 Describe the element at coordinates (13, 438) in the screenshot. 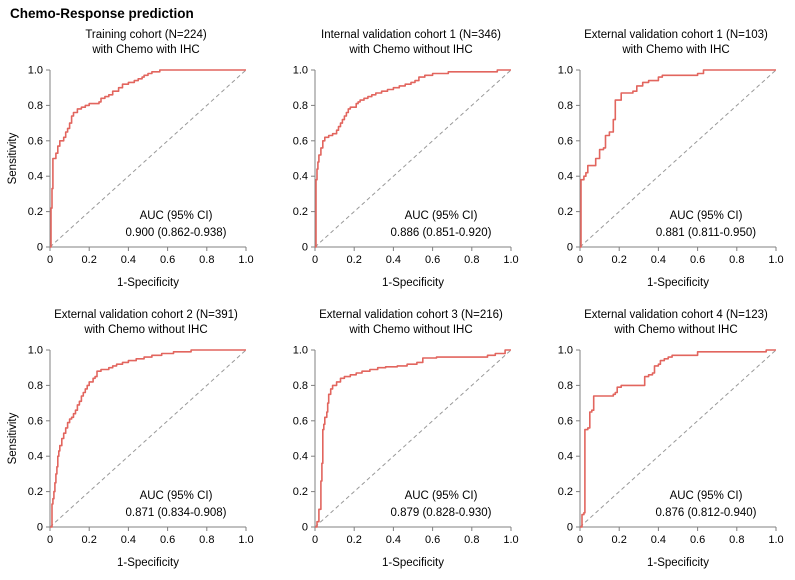

I see `svg-text: Sensitivity` at that location.